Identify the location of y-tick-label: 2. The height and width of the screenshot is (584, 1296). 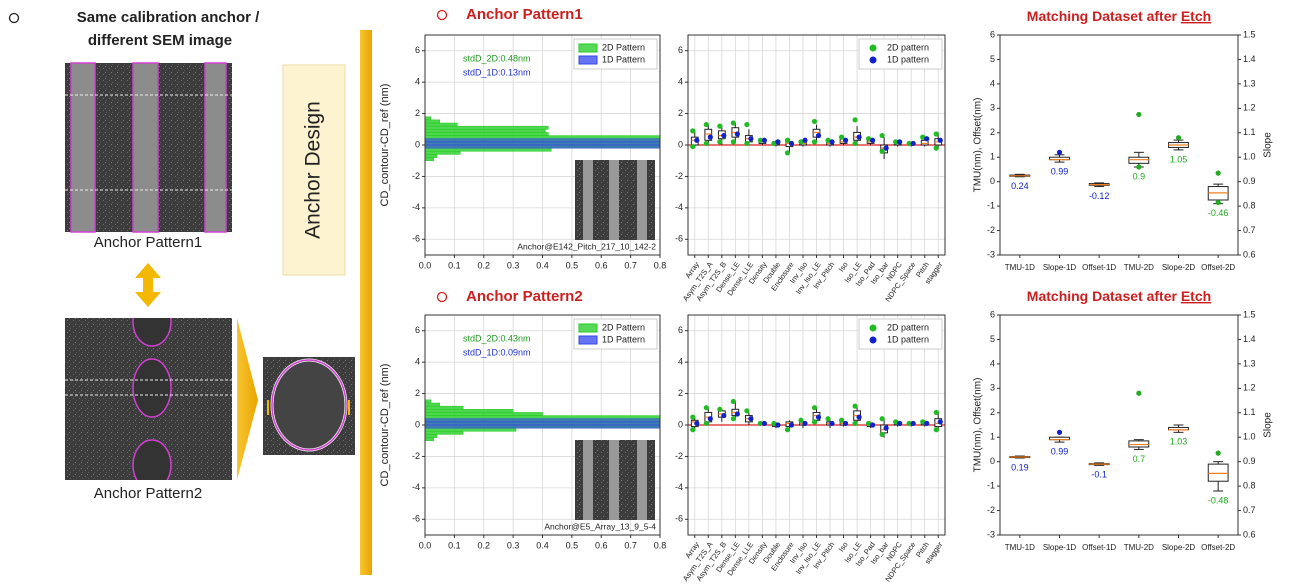
(417, 113).